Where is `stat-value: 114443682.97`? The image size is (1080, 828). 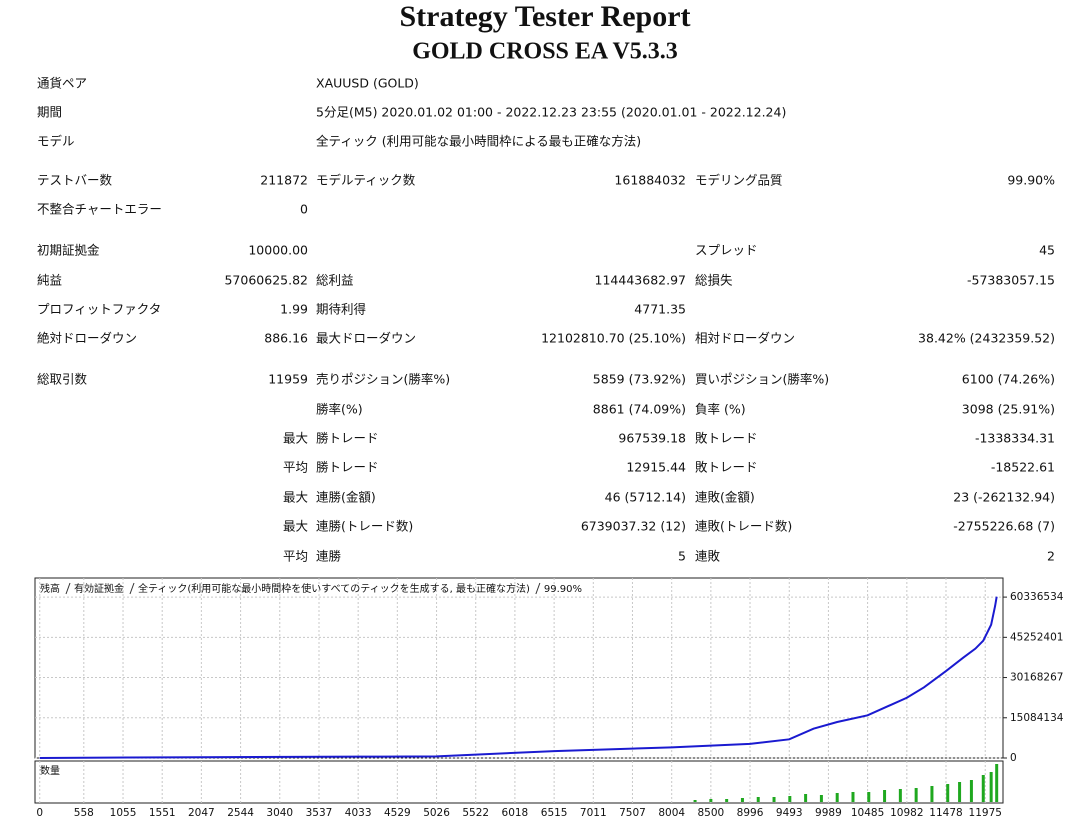
stat-value: 114443682.97 is located at coordinates (640, 280).